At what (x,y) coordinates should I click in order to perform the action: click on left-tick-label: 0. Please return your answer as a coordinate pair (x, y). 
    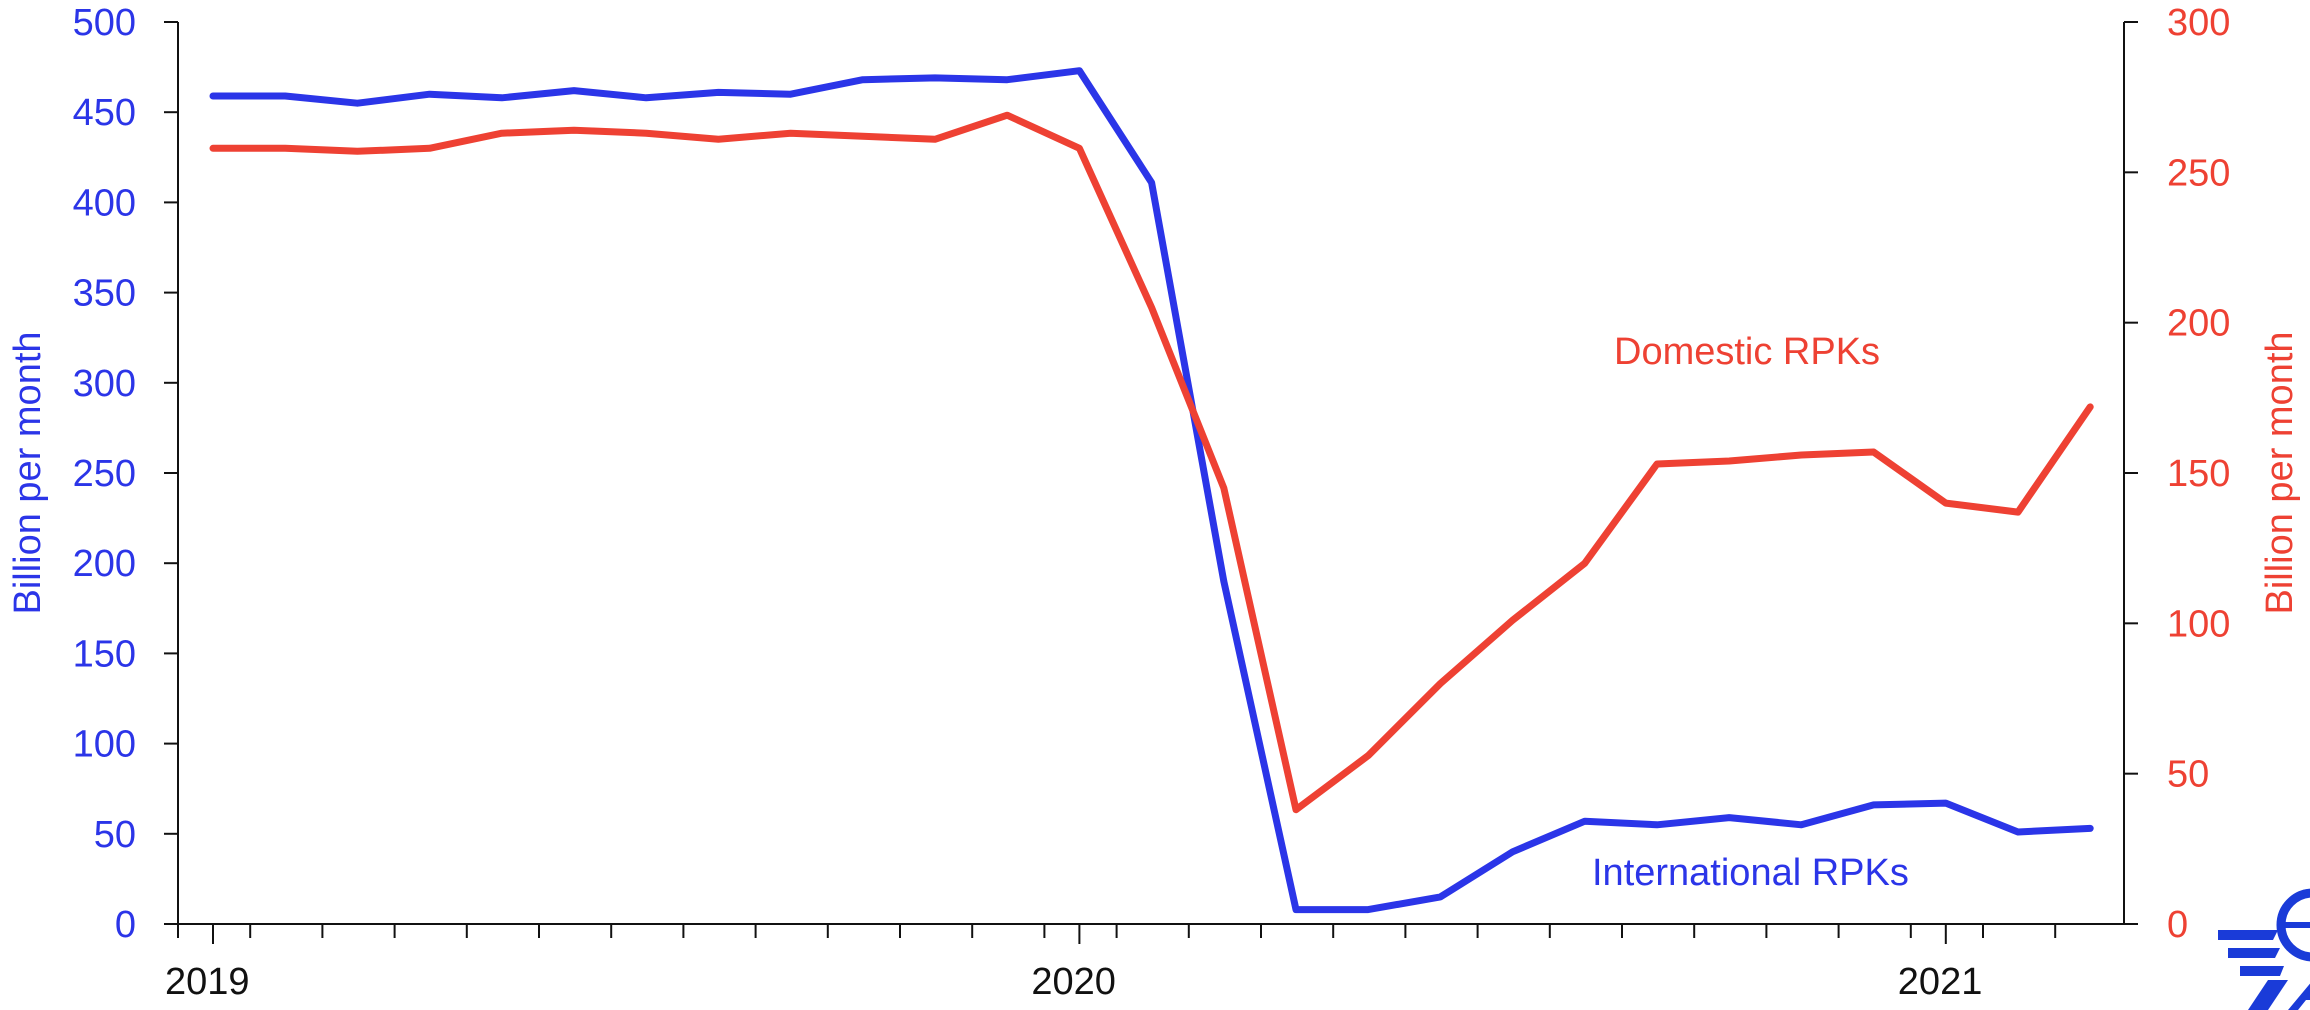
    Looking at the image, I should click on (125, 925).